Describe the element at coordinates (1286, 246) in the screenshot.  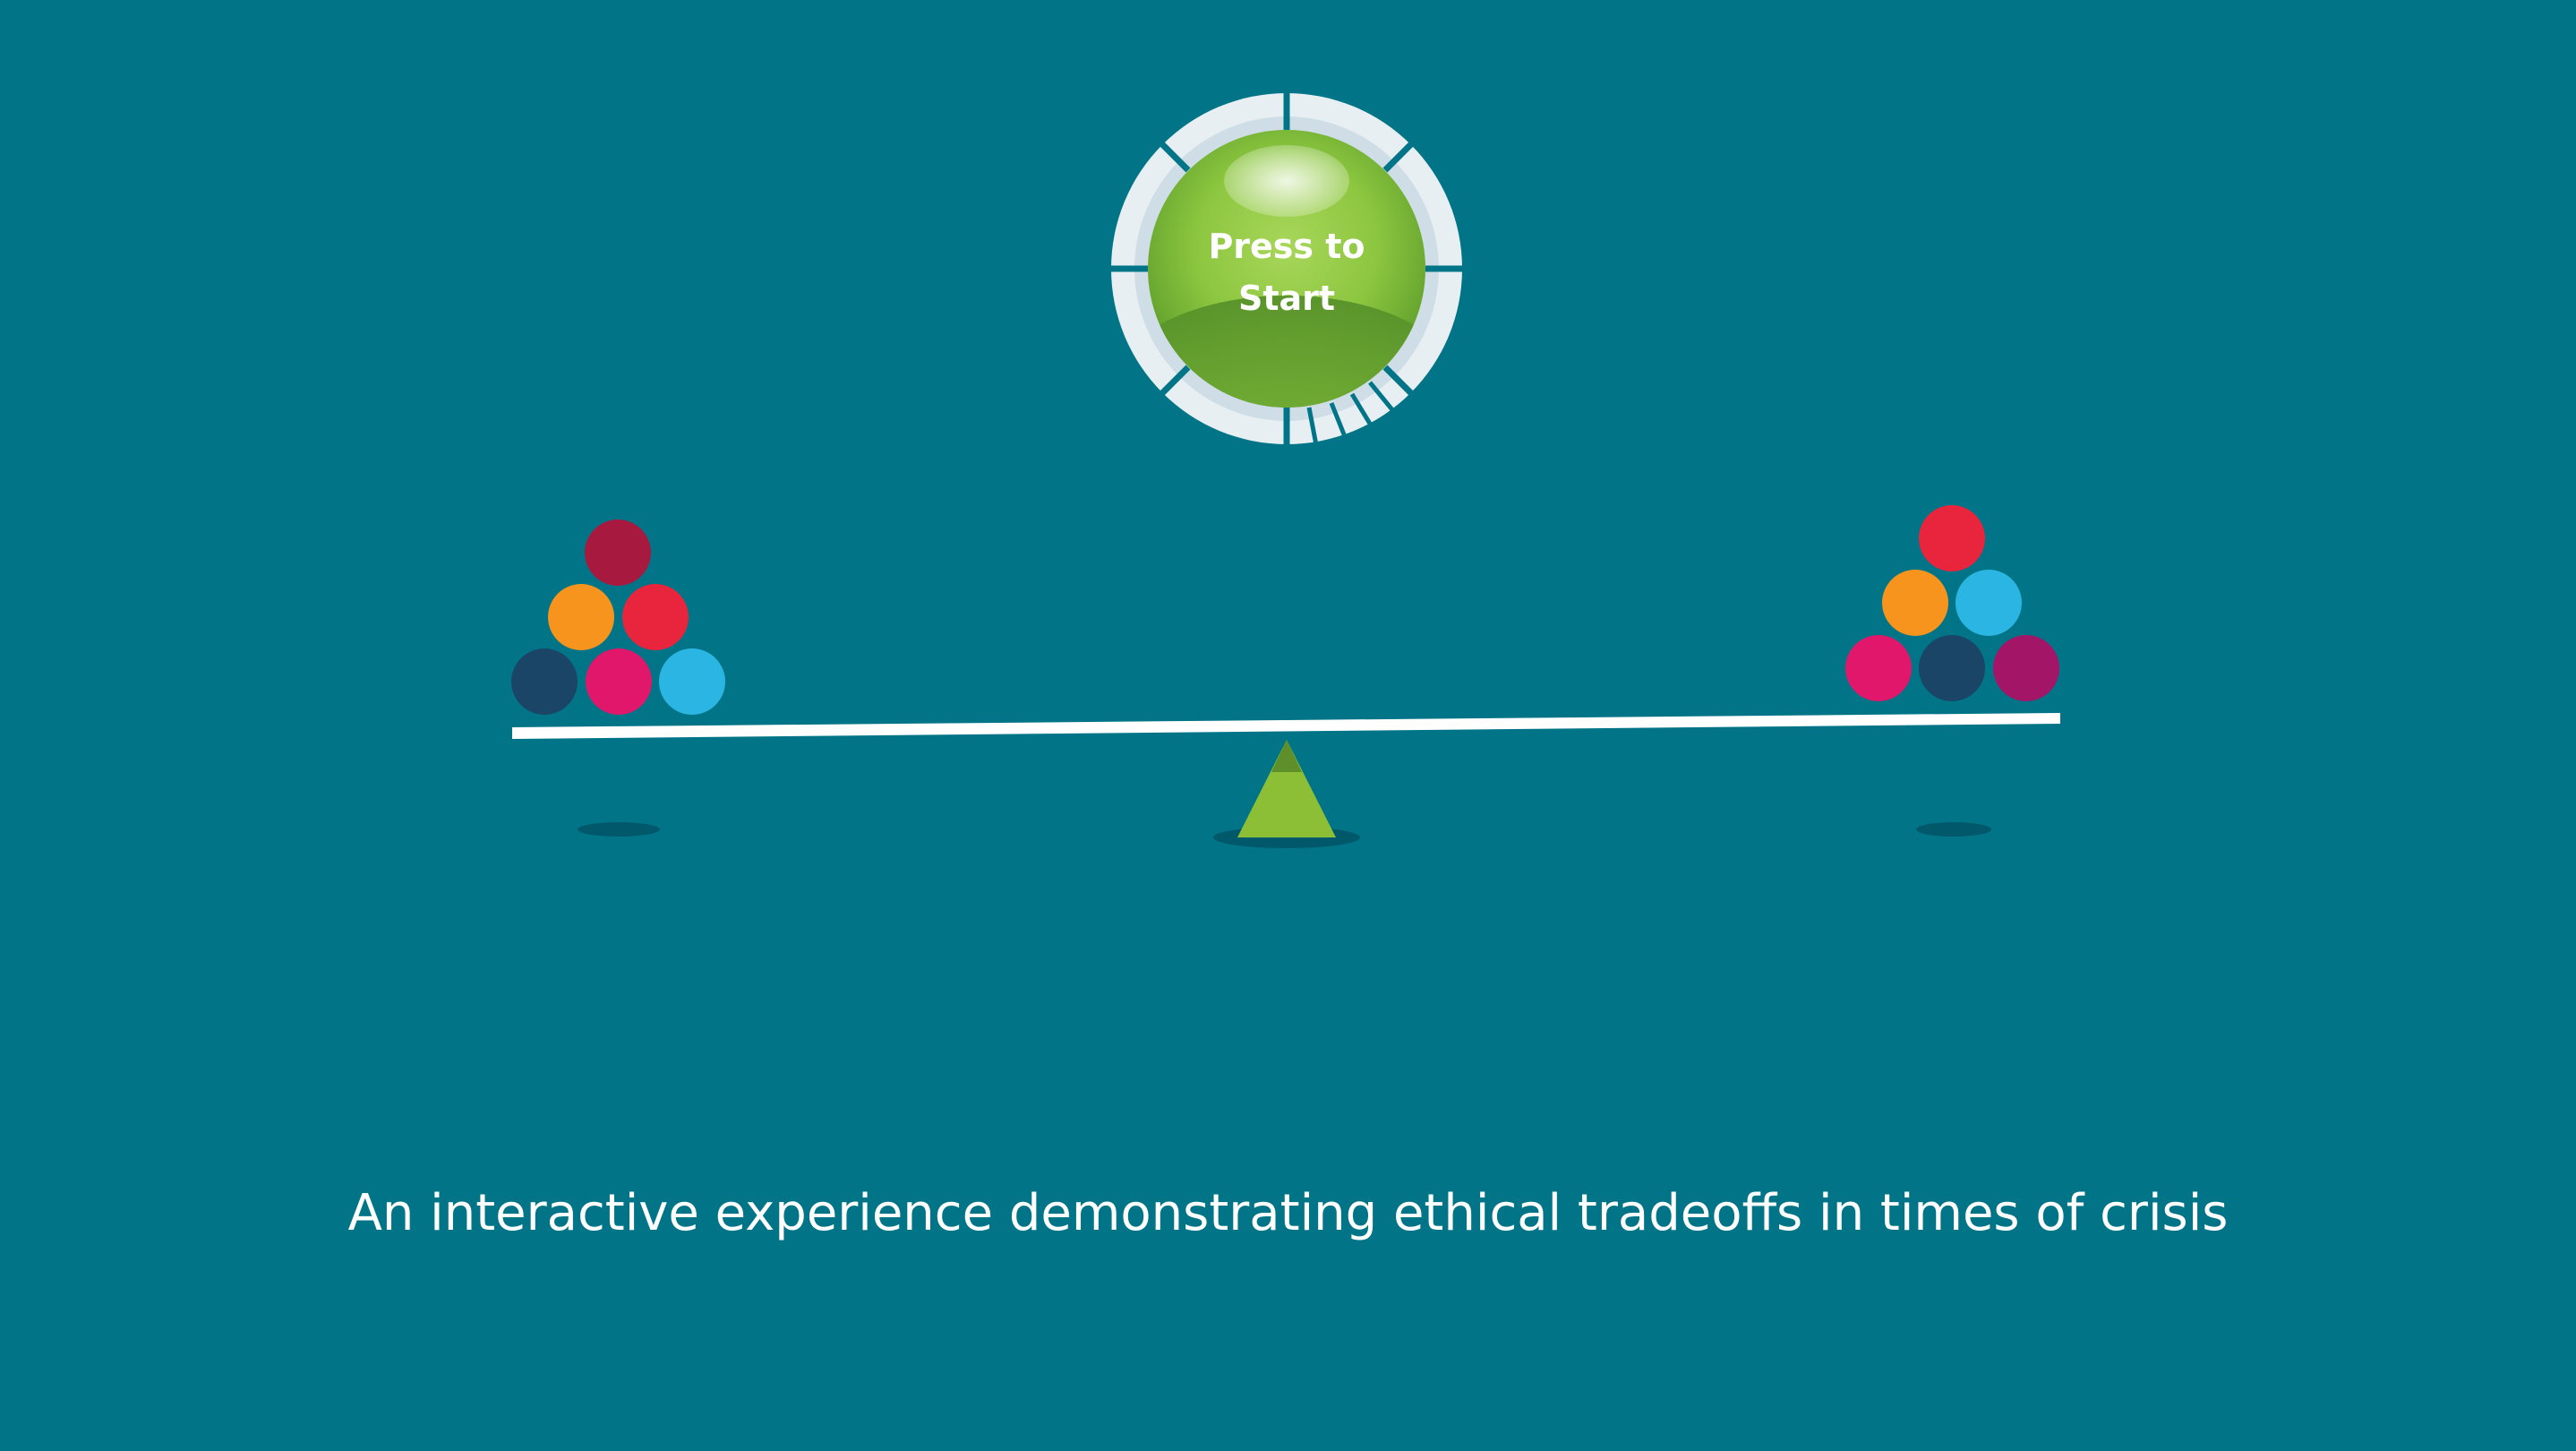
I see `start-button-label-line1: Press to` at that location.